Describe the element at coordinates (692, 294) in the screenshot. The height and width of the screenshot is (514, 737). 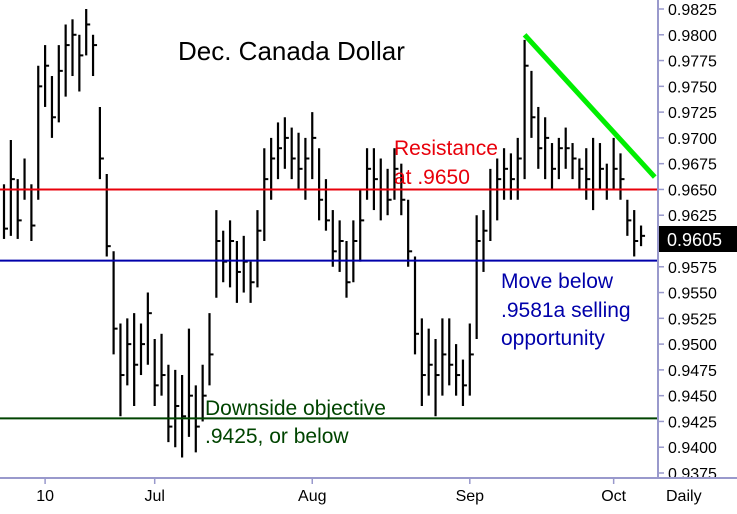
I see `y-tick-label: 0.9550` at that location.